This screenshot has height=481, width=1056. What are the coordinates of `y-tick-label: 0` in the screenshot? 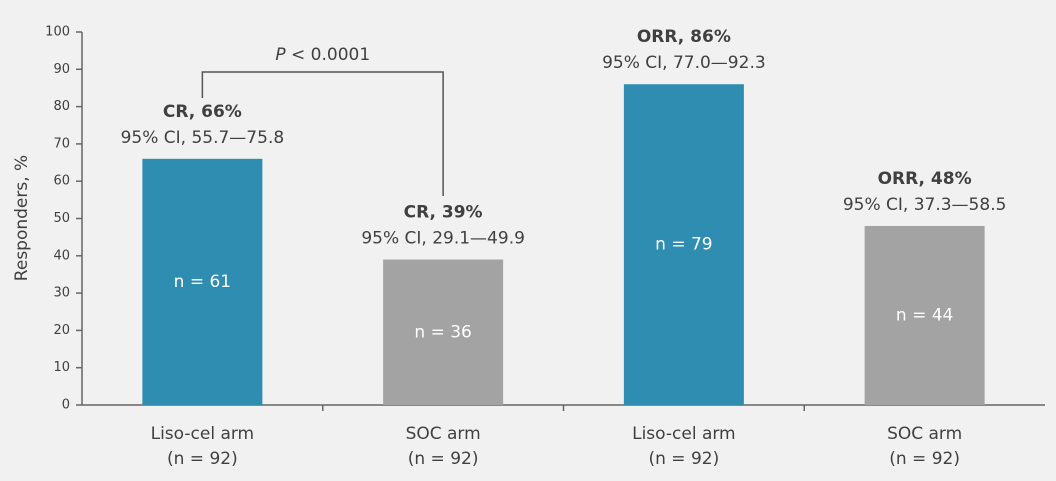 It's located at (66, 405).